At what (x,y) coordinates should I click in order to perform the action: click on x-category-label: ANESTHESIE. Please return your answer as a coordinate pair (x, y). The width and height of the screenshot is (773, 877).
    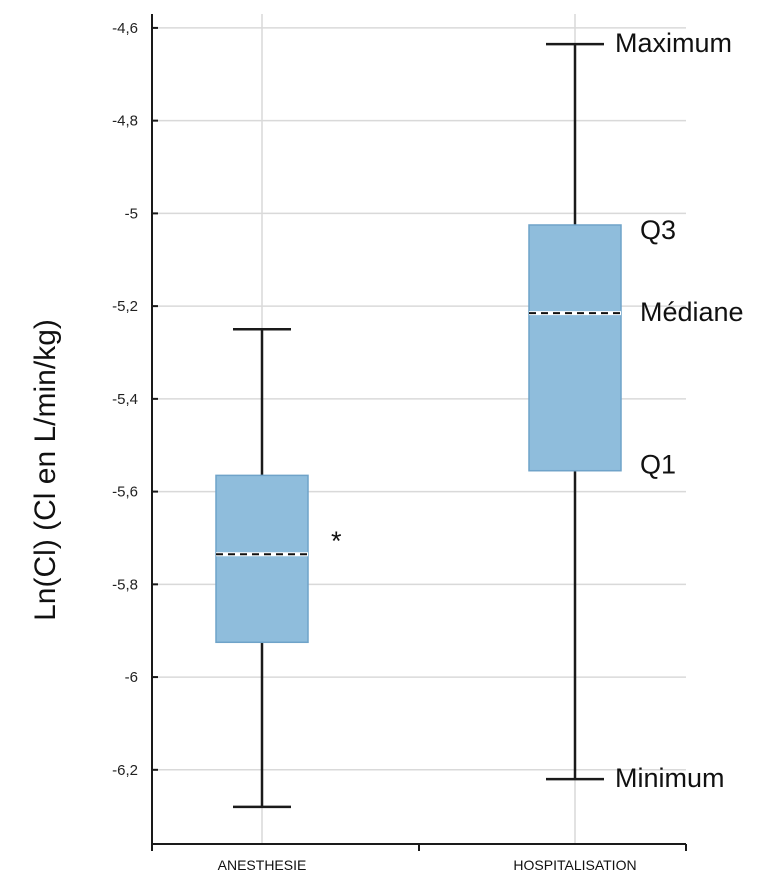
    Looking at the image, I should click on (262, 865).